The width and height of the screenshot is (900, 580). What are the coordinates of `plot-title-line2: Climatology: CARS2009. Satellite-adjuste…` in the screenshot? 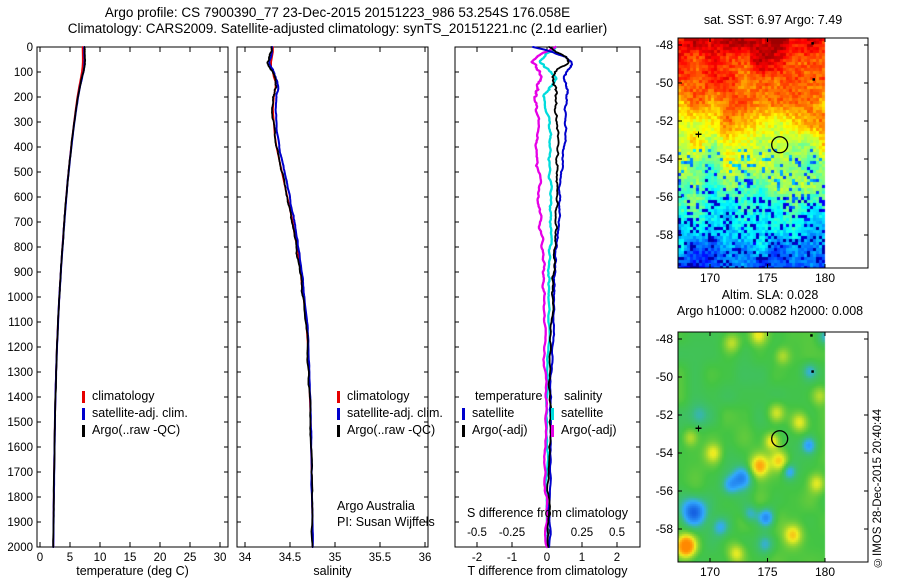 It's located at (337, 28).